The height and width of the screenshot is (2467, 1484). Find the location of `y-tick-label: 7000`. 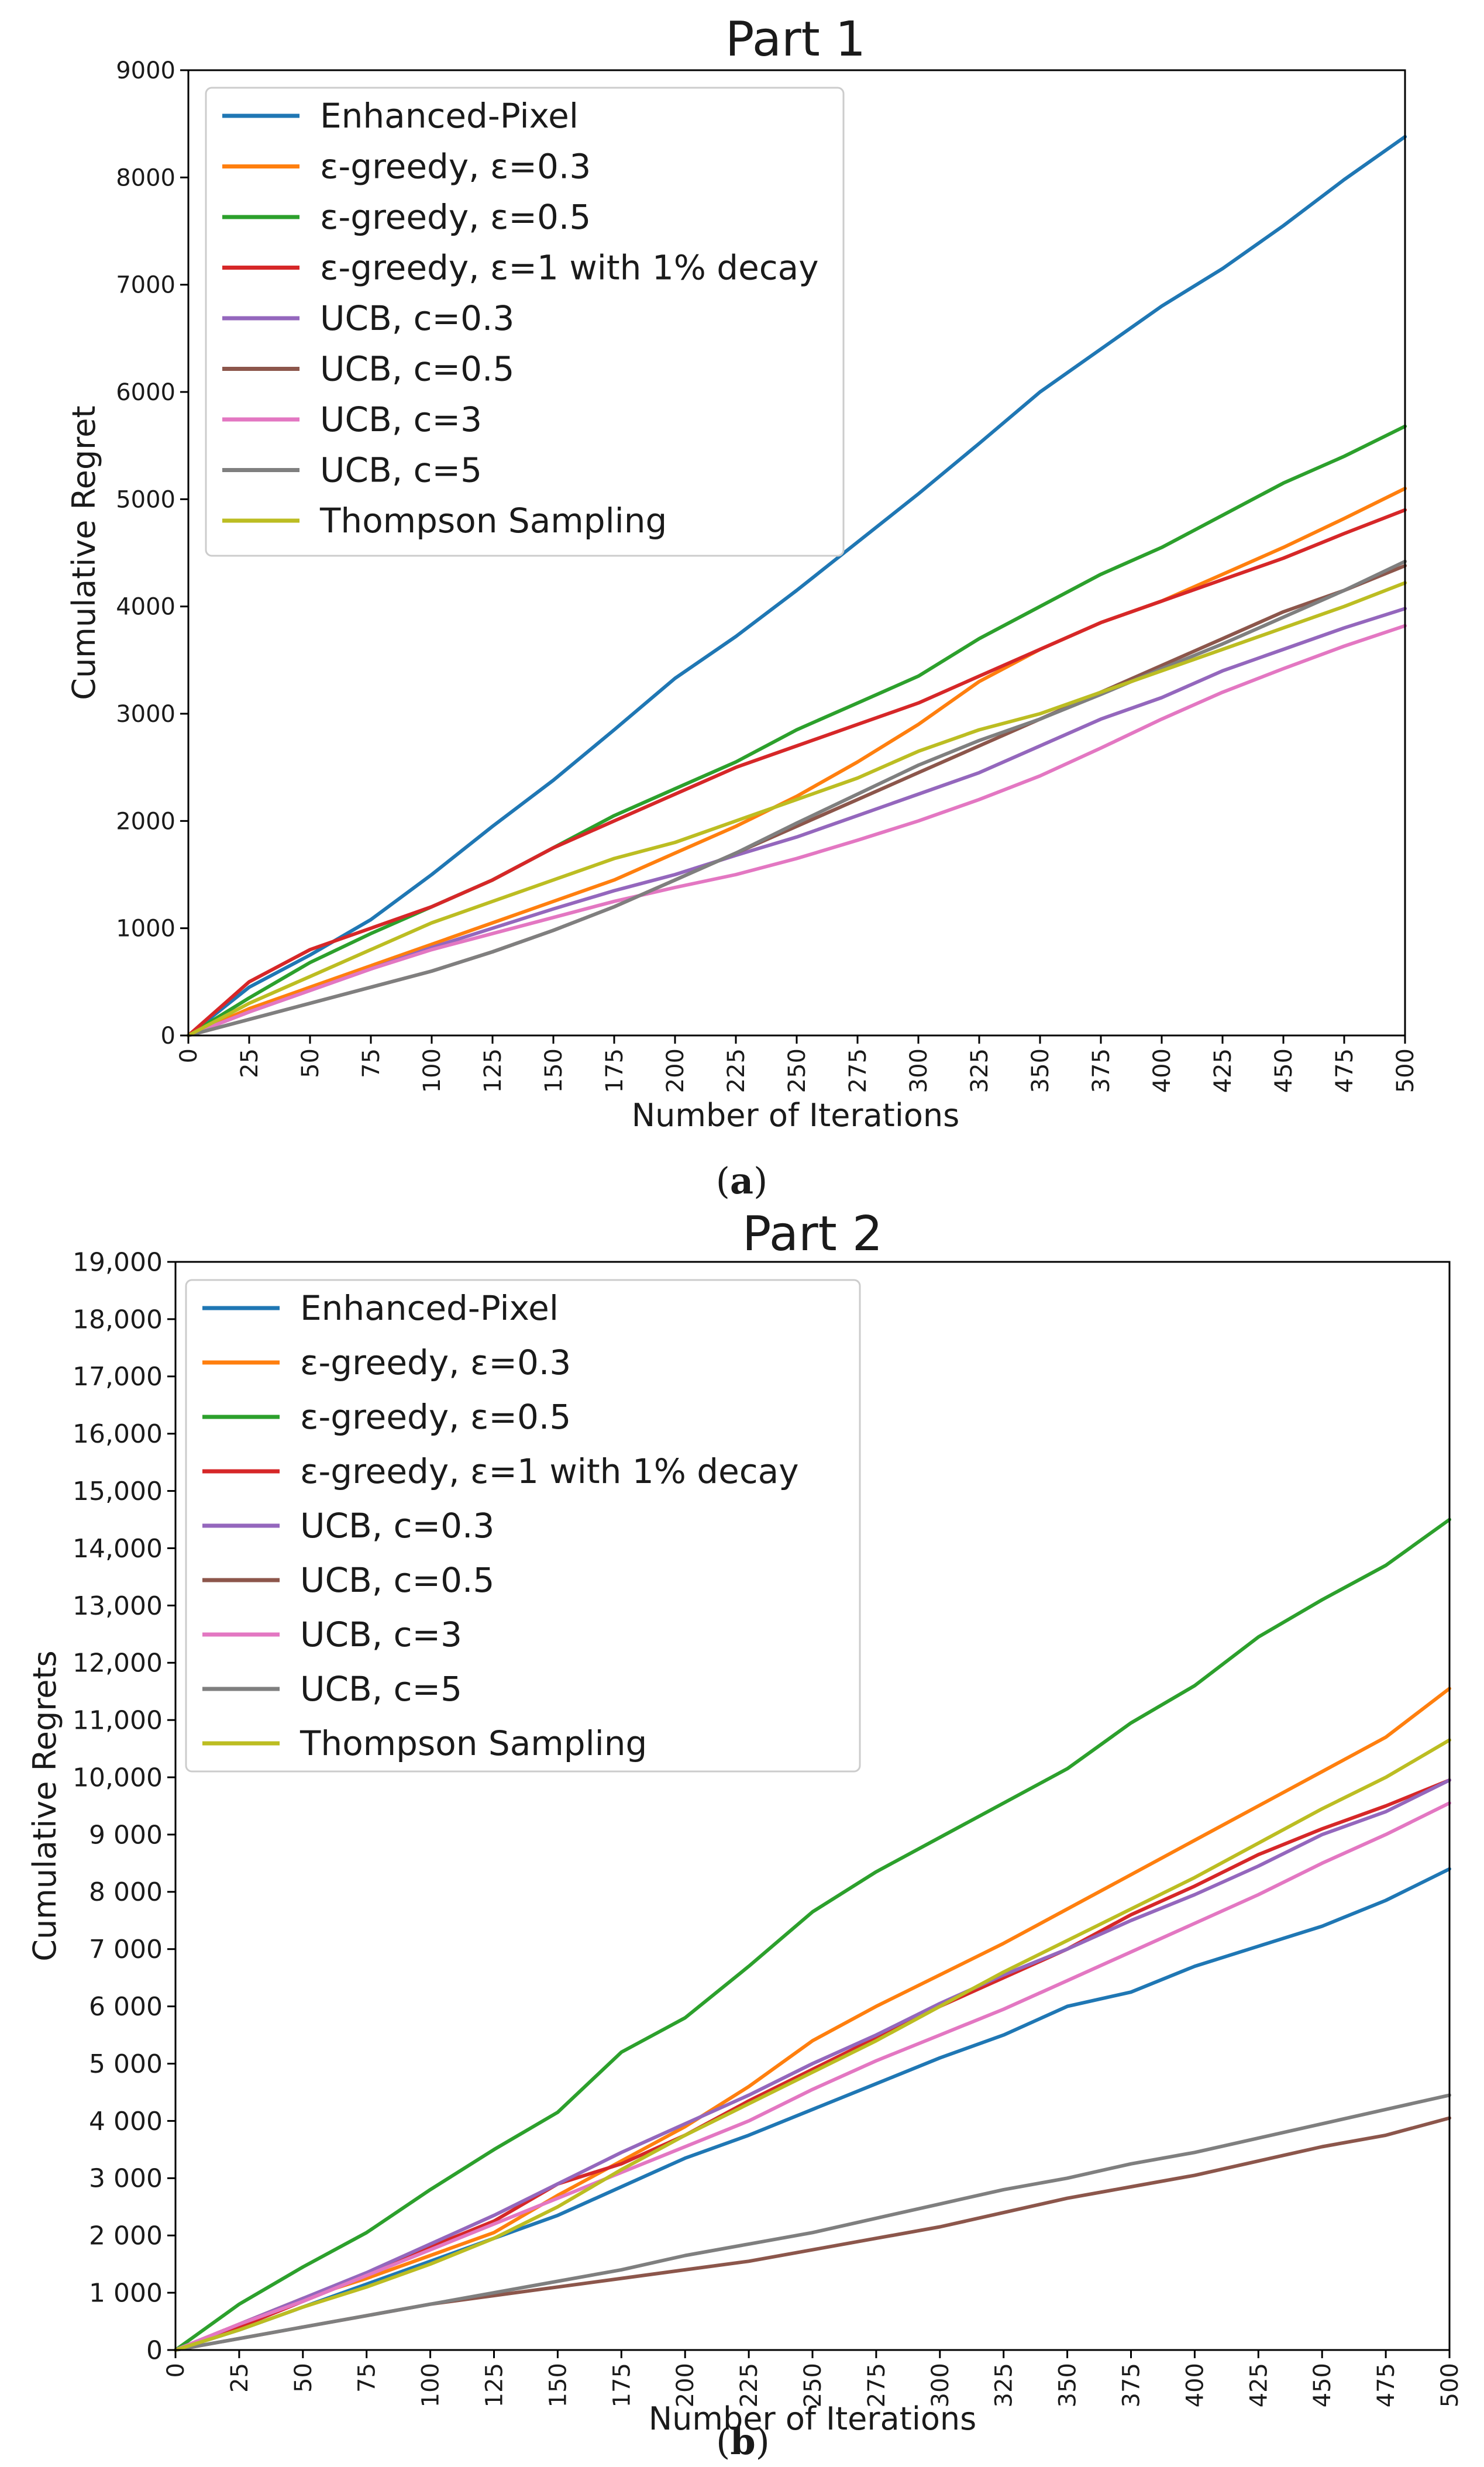

y-tick-label: 7000 is located at coordinates (146, 285).